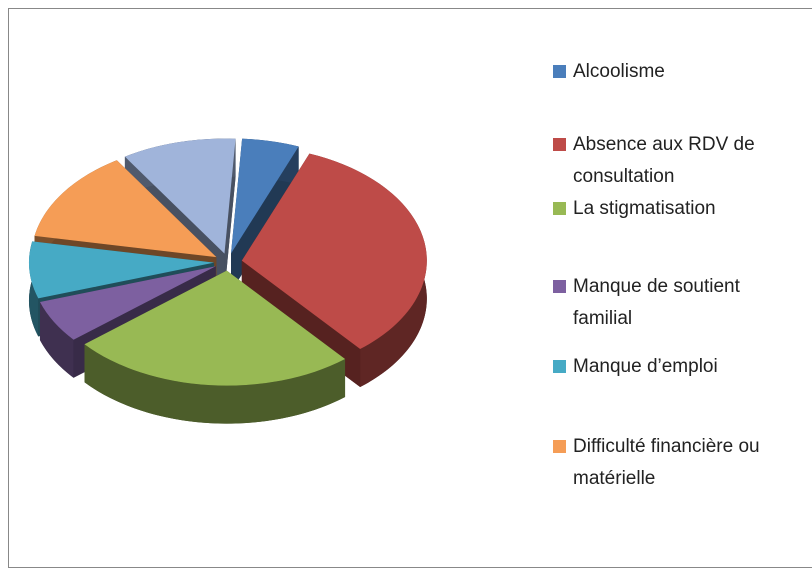  I want to click on legend-item: Manque de soutient familial, so click(678, 303).